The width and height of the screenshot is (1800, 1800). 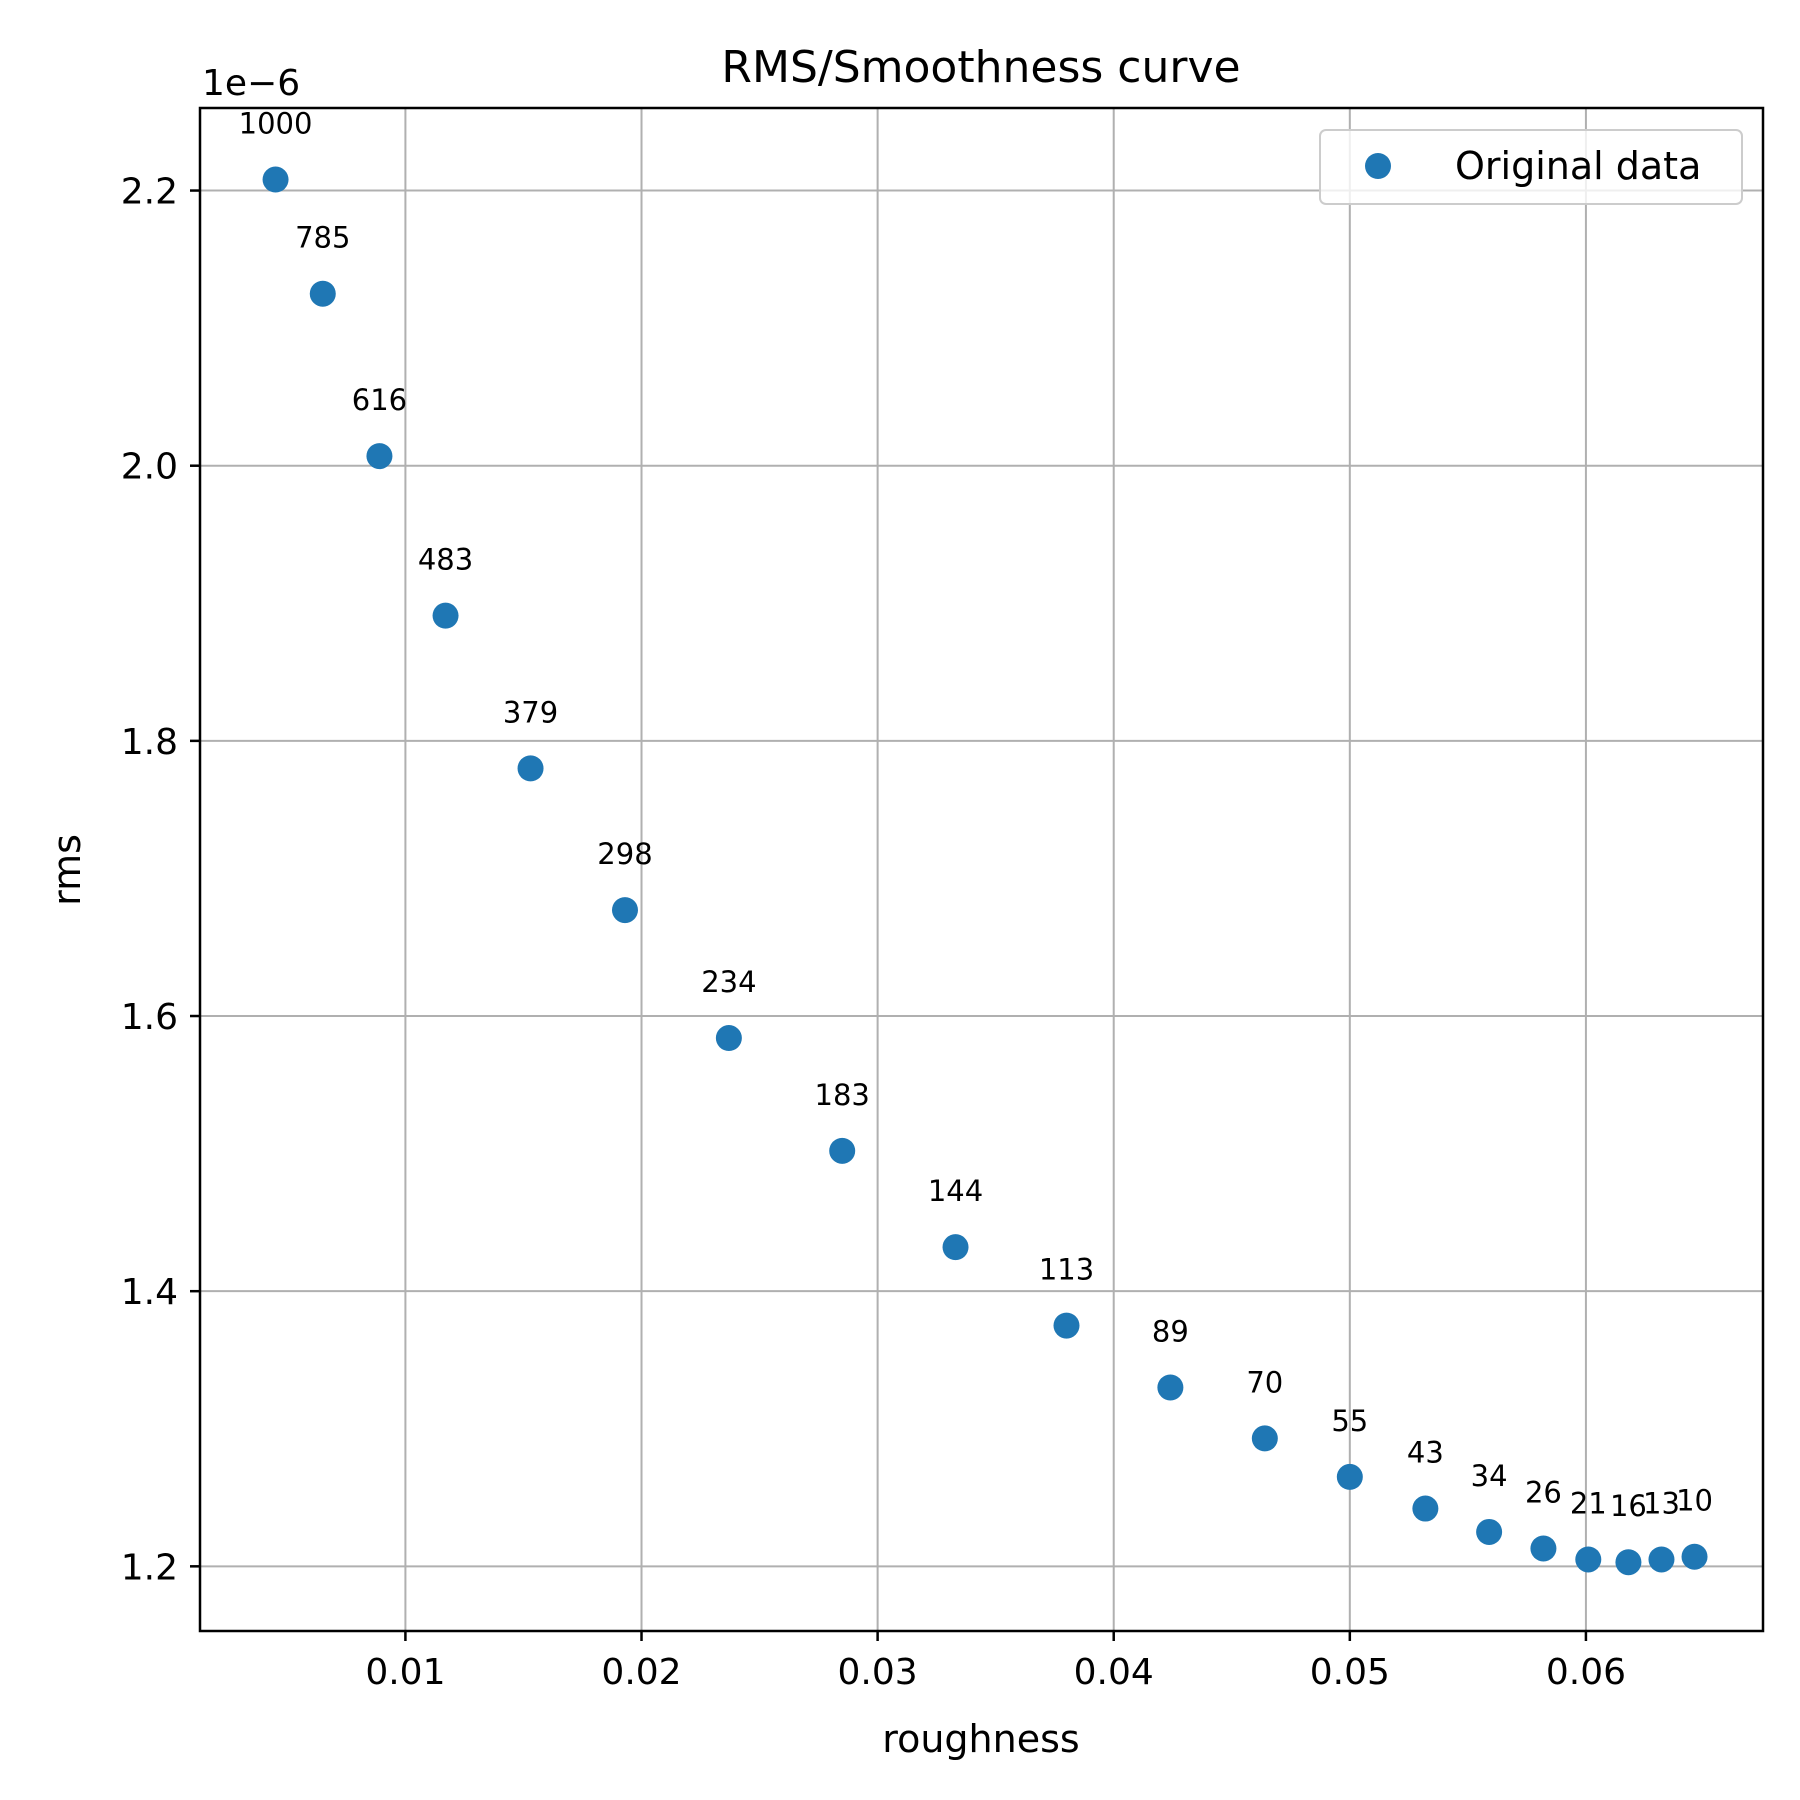 I want to click on y-tick-label: 1.6, so click(x=149, y=1017).